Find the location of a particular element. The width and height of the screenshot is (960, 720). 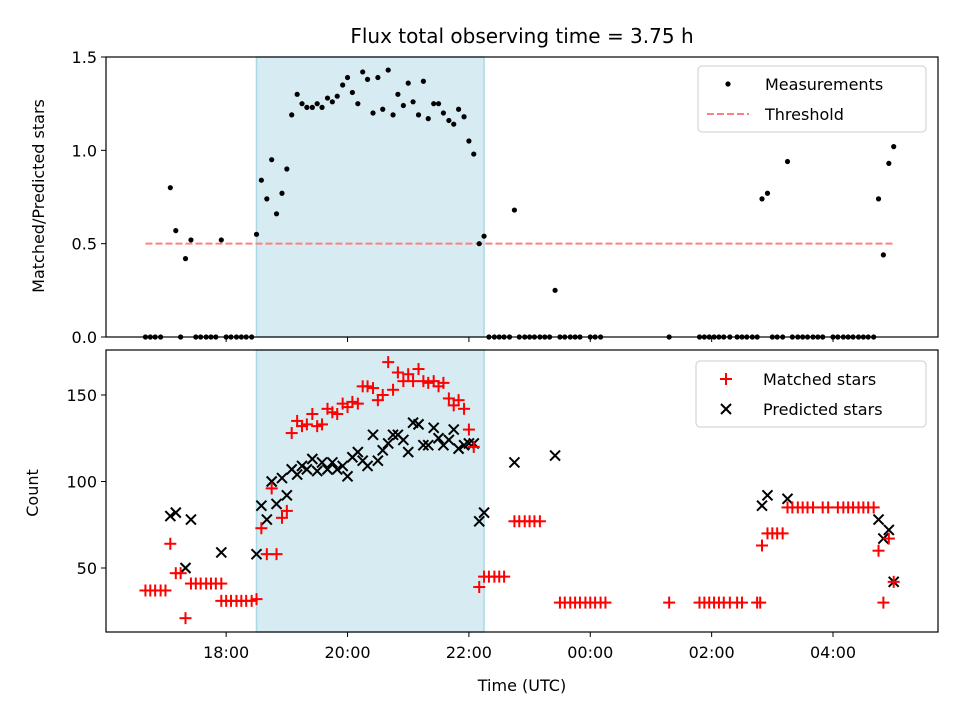

observing-window-shade-top is located at coordinates (370, 197).